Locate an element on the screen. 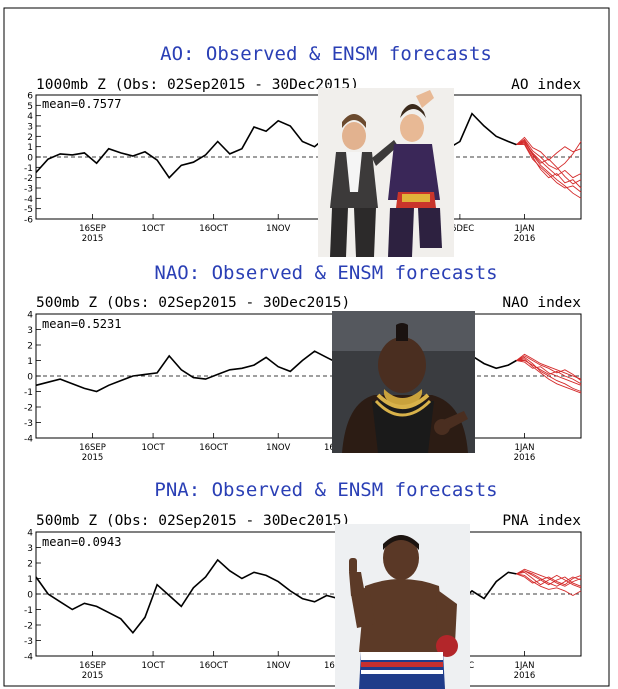 Image resolution: width=618 pixels, height=689 pixels. ao-ytick-label: 2 is located at coordinates (30, 138).